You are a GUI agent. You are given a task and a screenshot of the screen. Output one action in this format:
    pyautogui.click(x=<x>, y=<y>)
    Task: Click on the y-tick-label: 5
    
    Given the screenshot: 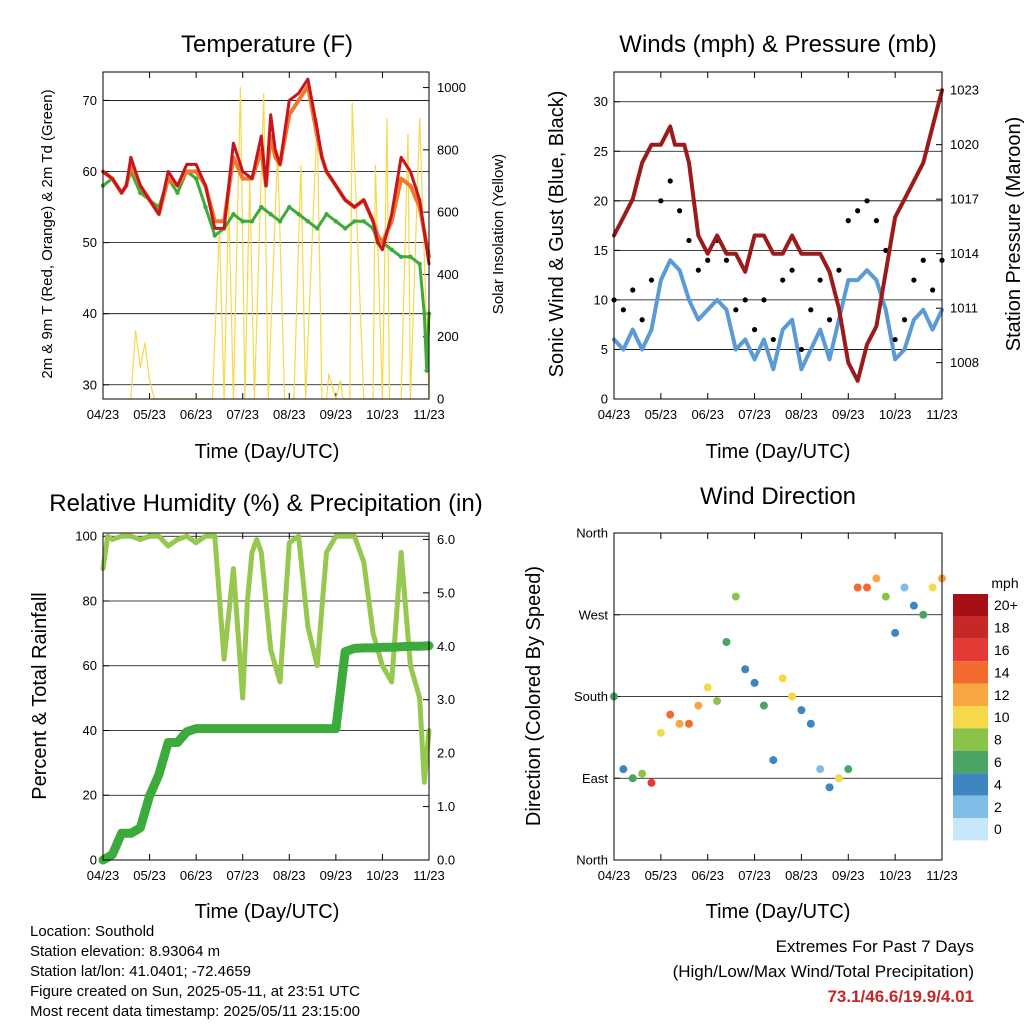 What is the action you would take?
    pyautogui.click(x=604, y=349)
    